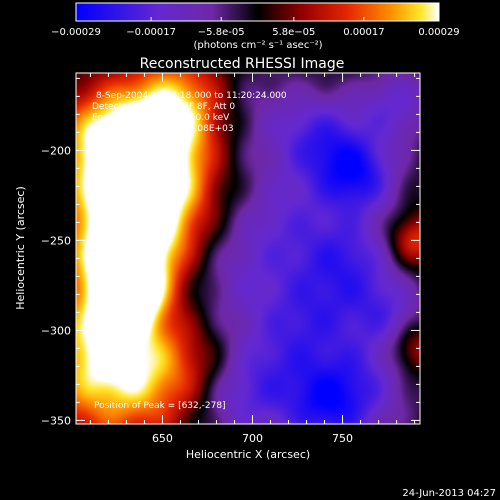 The width and height of the screenshot is (500, 500). I want to click on info-line-2: Detectors: 4F 5F 6F 7F 8F, Att 0, so click(163, 107).